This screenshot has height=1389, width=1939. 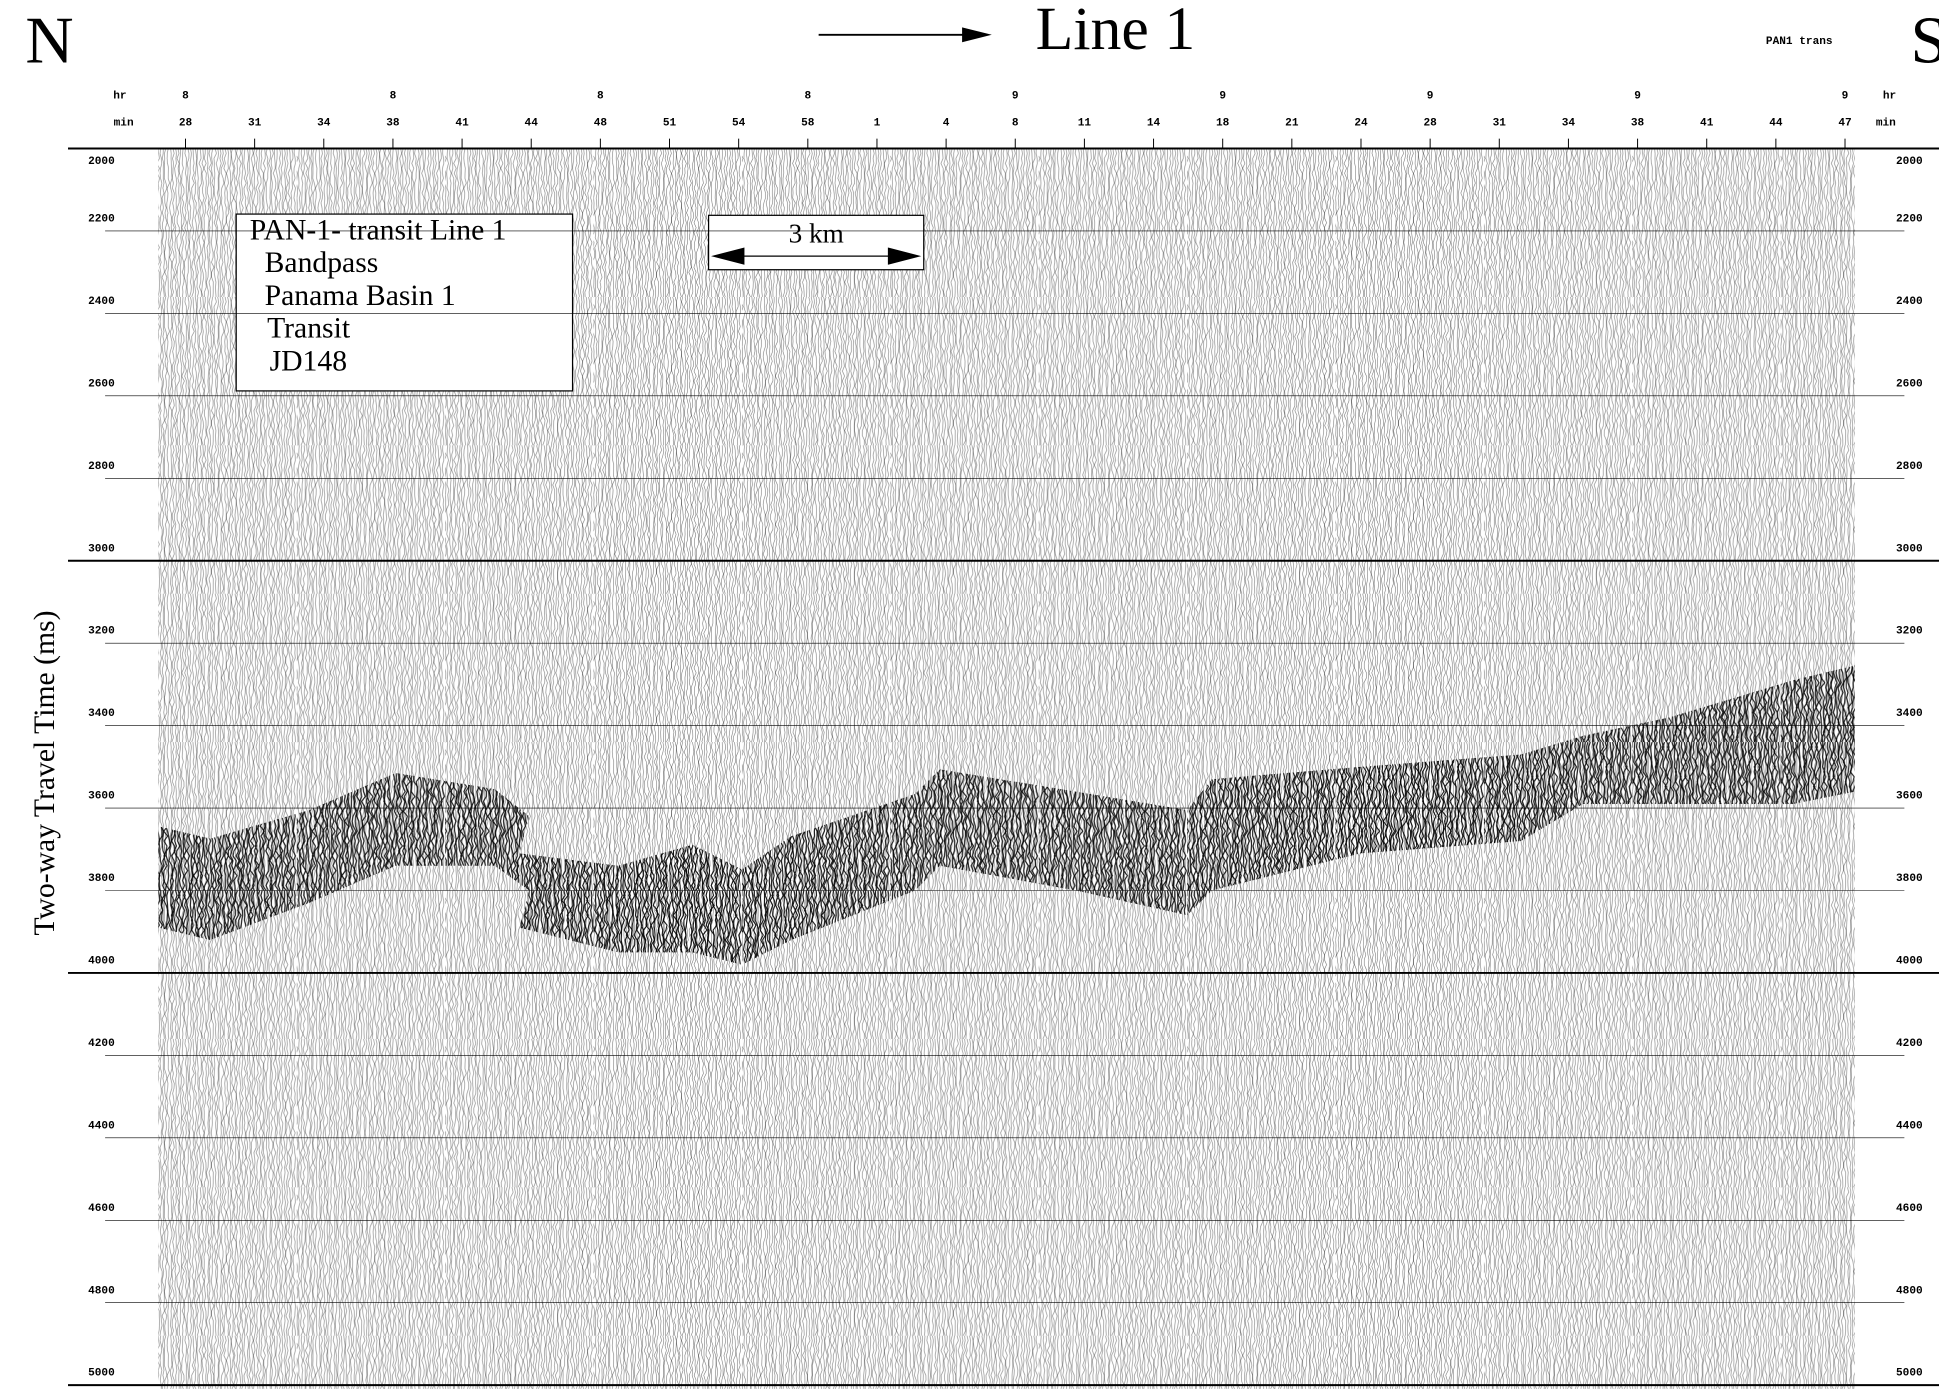 What do you see at coordinates (360, 296) in the screenshot?
I see `legend-text: Panama Basin 1` at bounding box center [360, 296].